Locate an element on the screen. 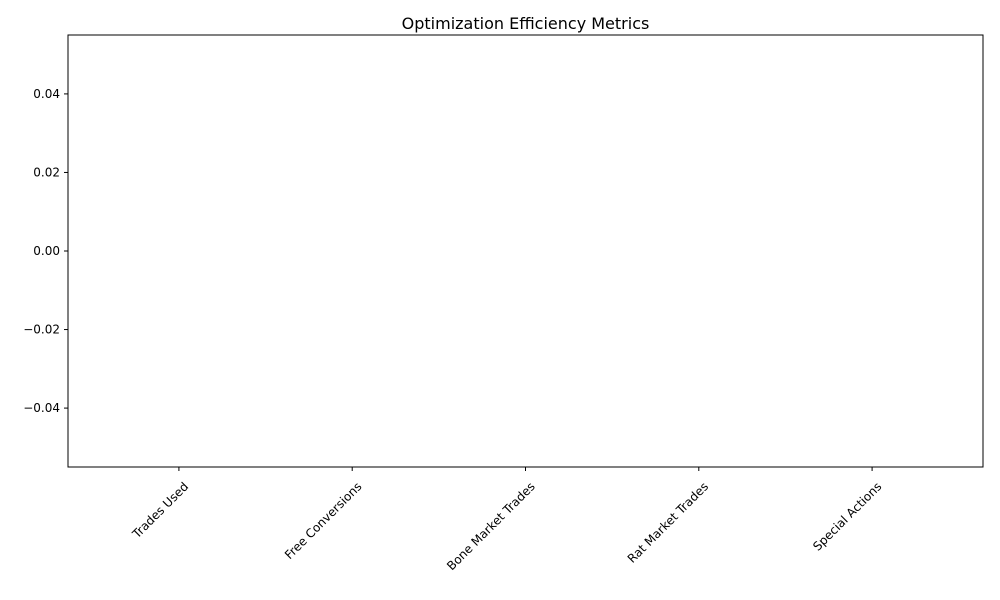  y-tick-label: −0.04 is located at coordinates (41, 408).